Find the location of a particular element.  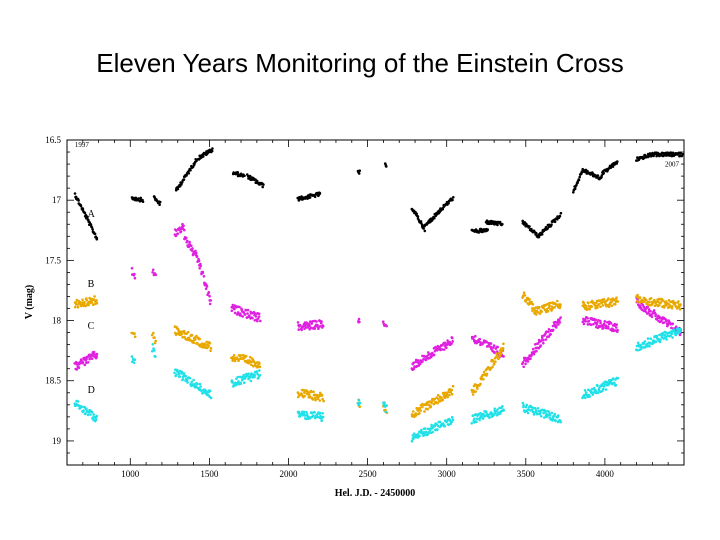

x-axis-title: Hel. J.D. - 2450000 is located at coordinates (375, 493).